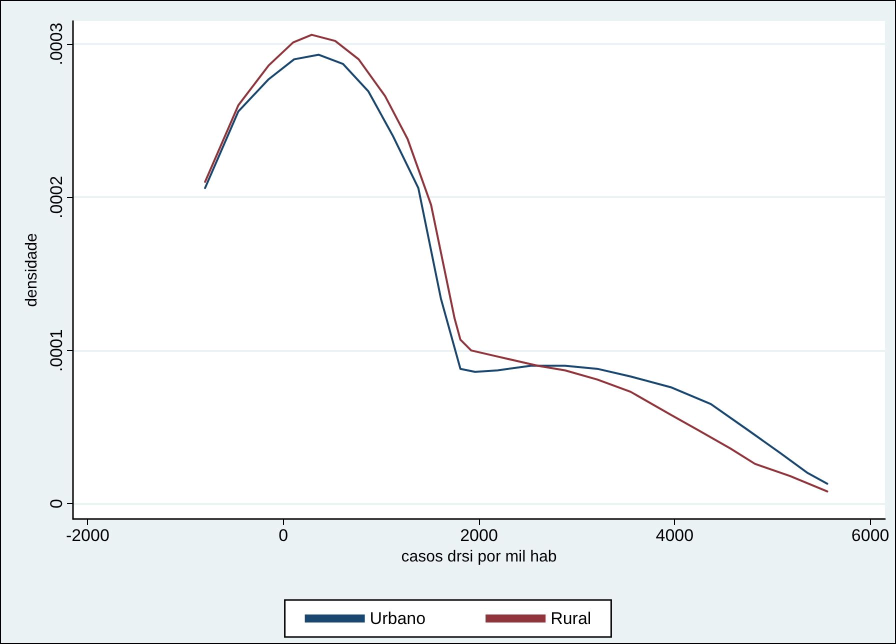 The width and height of the screenshot is (896, 644). Describe the element at coordinates (479, 557) in the screenshot. I see `x-axis-title: casos drsi por mil hab` at that location.